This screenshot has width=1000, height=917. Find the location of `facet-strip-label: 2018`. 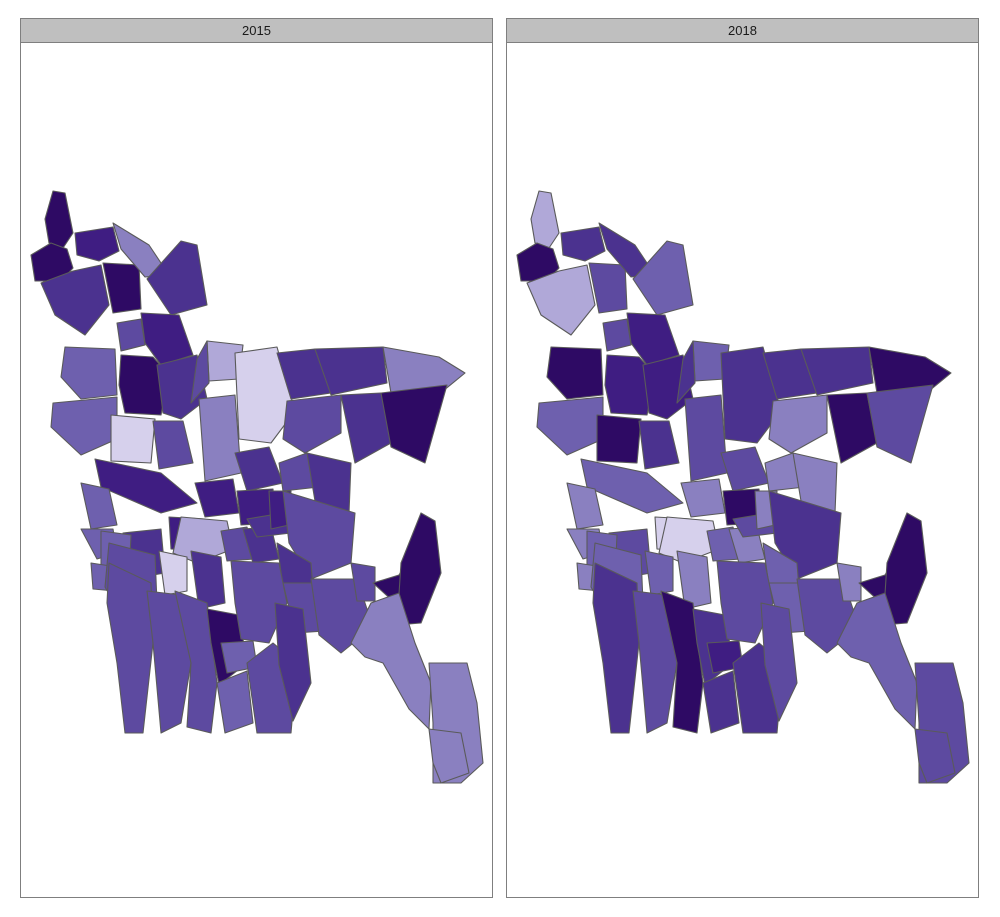

facet-strip-label: 2018 is located at coordinates (742, 31).